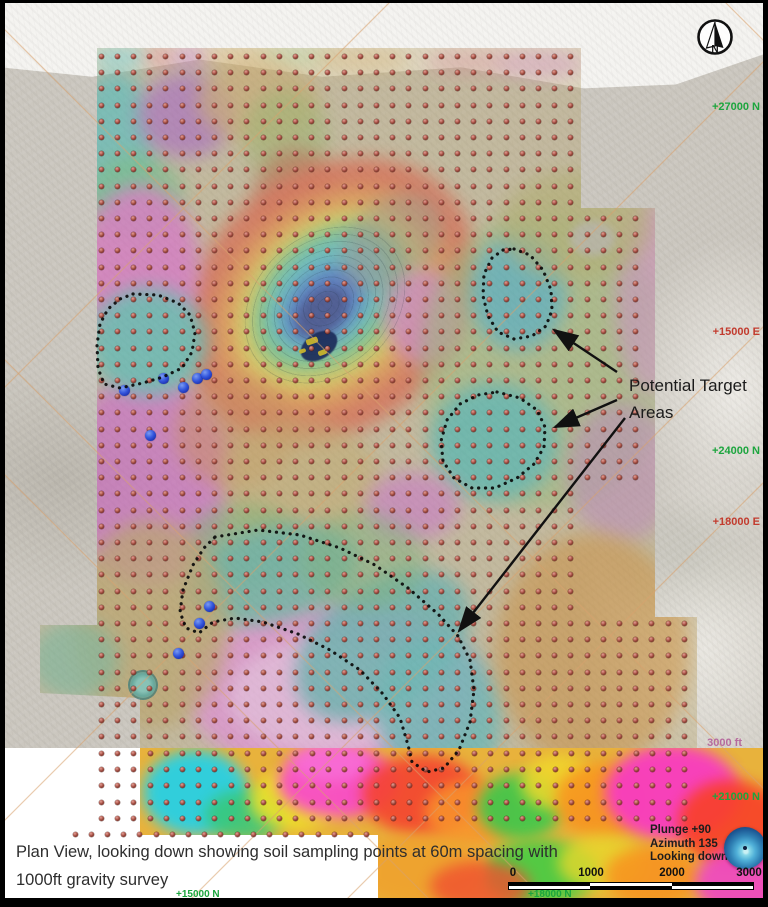 This screenshot has width=768, height=907. I want to click on orientation-sphere-widget, so click(745, 848).